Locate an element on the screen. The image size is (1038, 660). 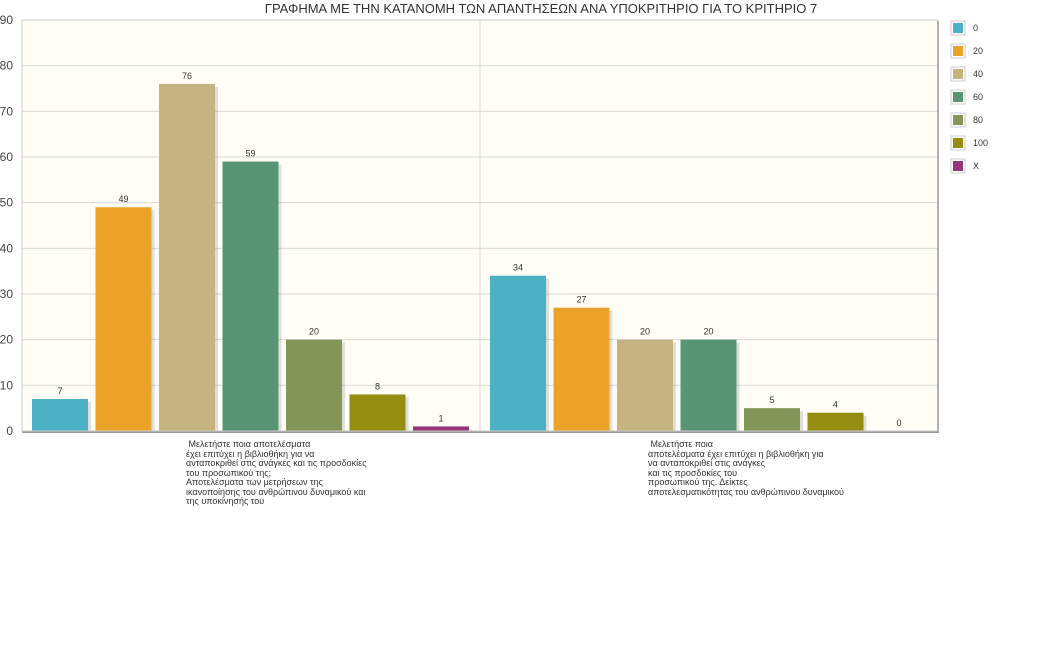
data-label: 76 is located at coordinates (187, 76).